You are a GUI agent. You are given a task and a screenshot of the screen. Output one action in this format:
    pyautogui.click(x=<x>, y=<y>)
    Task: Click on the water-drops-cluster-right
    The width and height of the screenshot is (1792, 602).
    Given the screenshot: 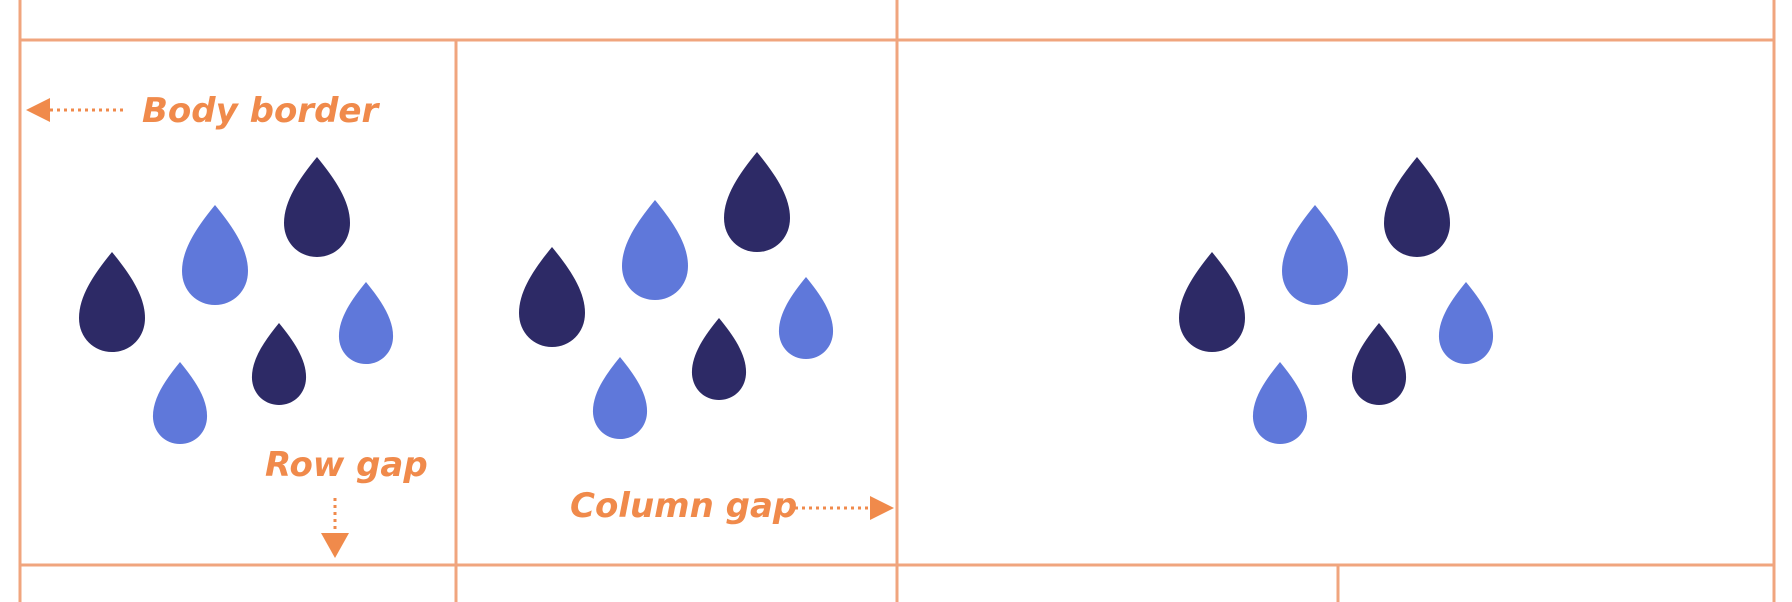 What is the action you would take?
    pyautogui.click(x=1336, y=300)
    